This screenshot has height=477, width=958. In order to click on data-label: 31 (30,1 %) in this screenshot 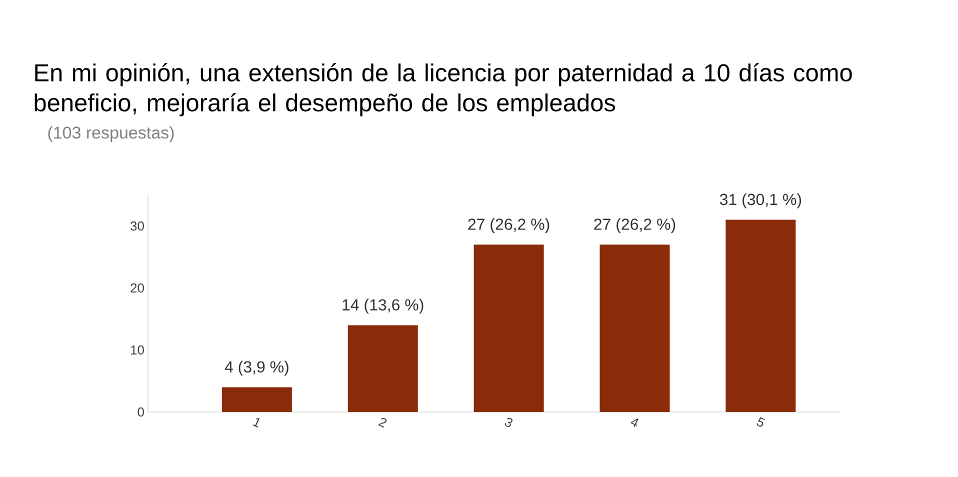, I will do `click(761, 200)`.